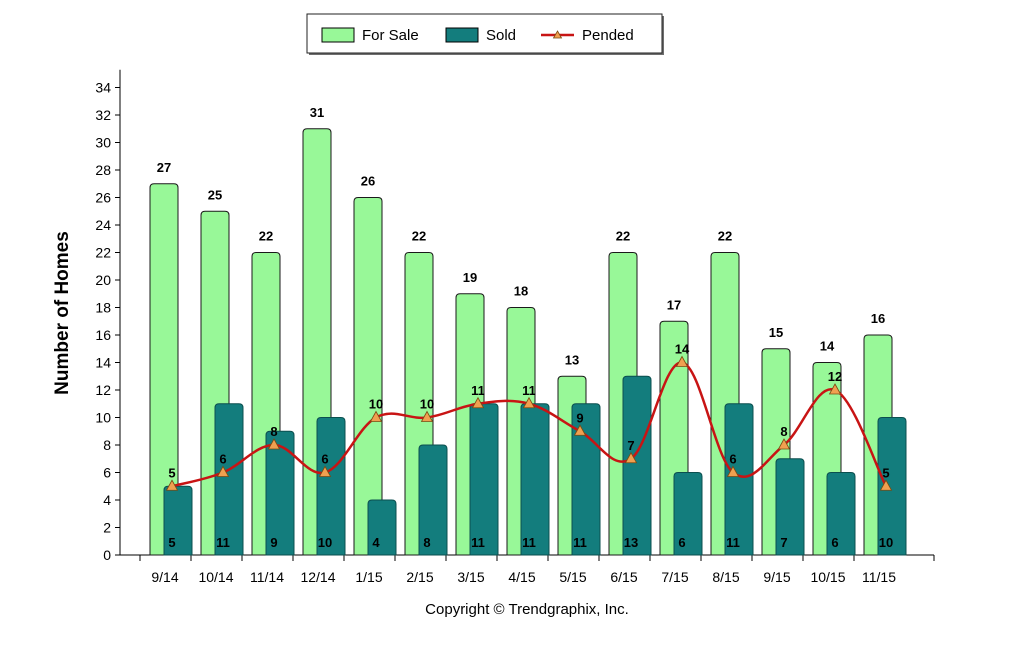  I want to click on x-tick-label: 11/14, so click(267, 577).